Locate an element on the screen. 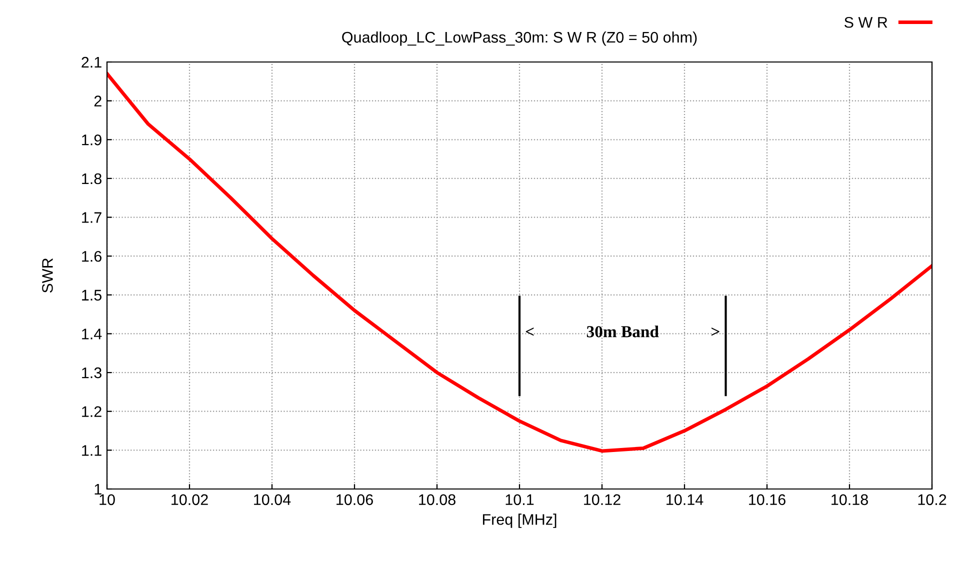 The image size is (954, 561). annotation: < is located at coordinates (530, 331).